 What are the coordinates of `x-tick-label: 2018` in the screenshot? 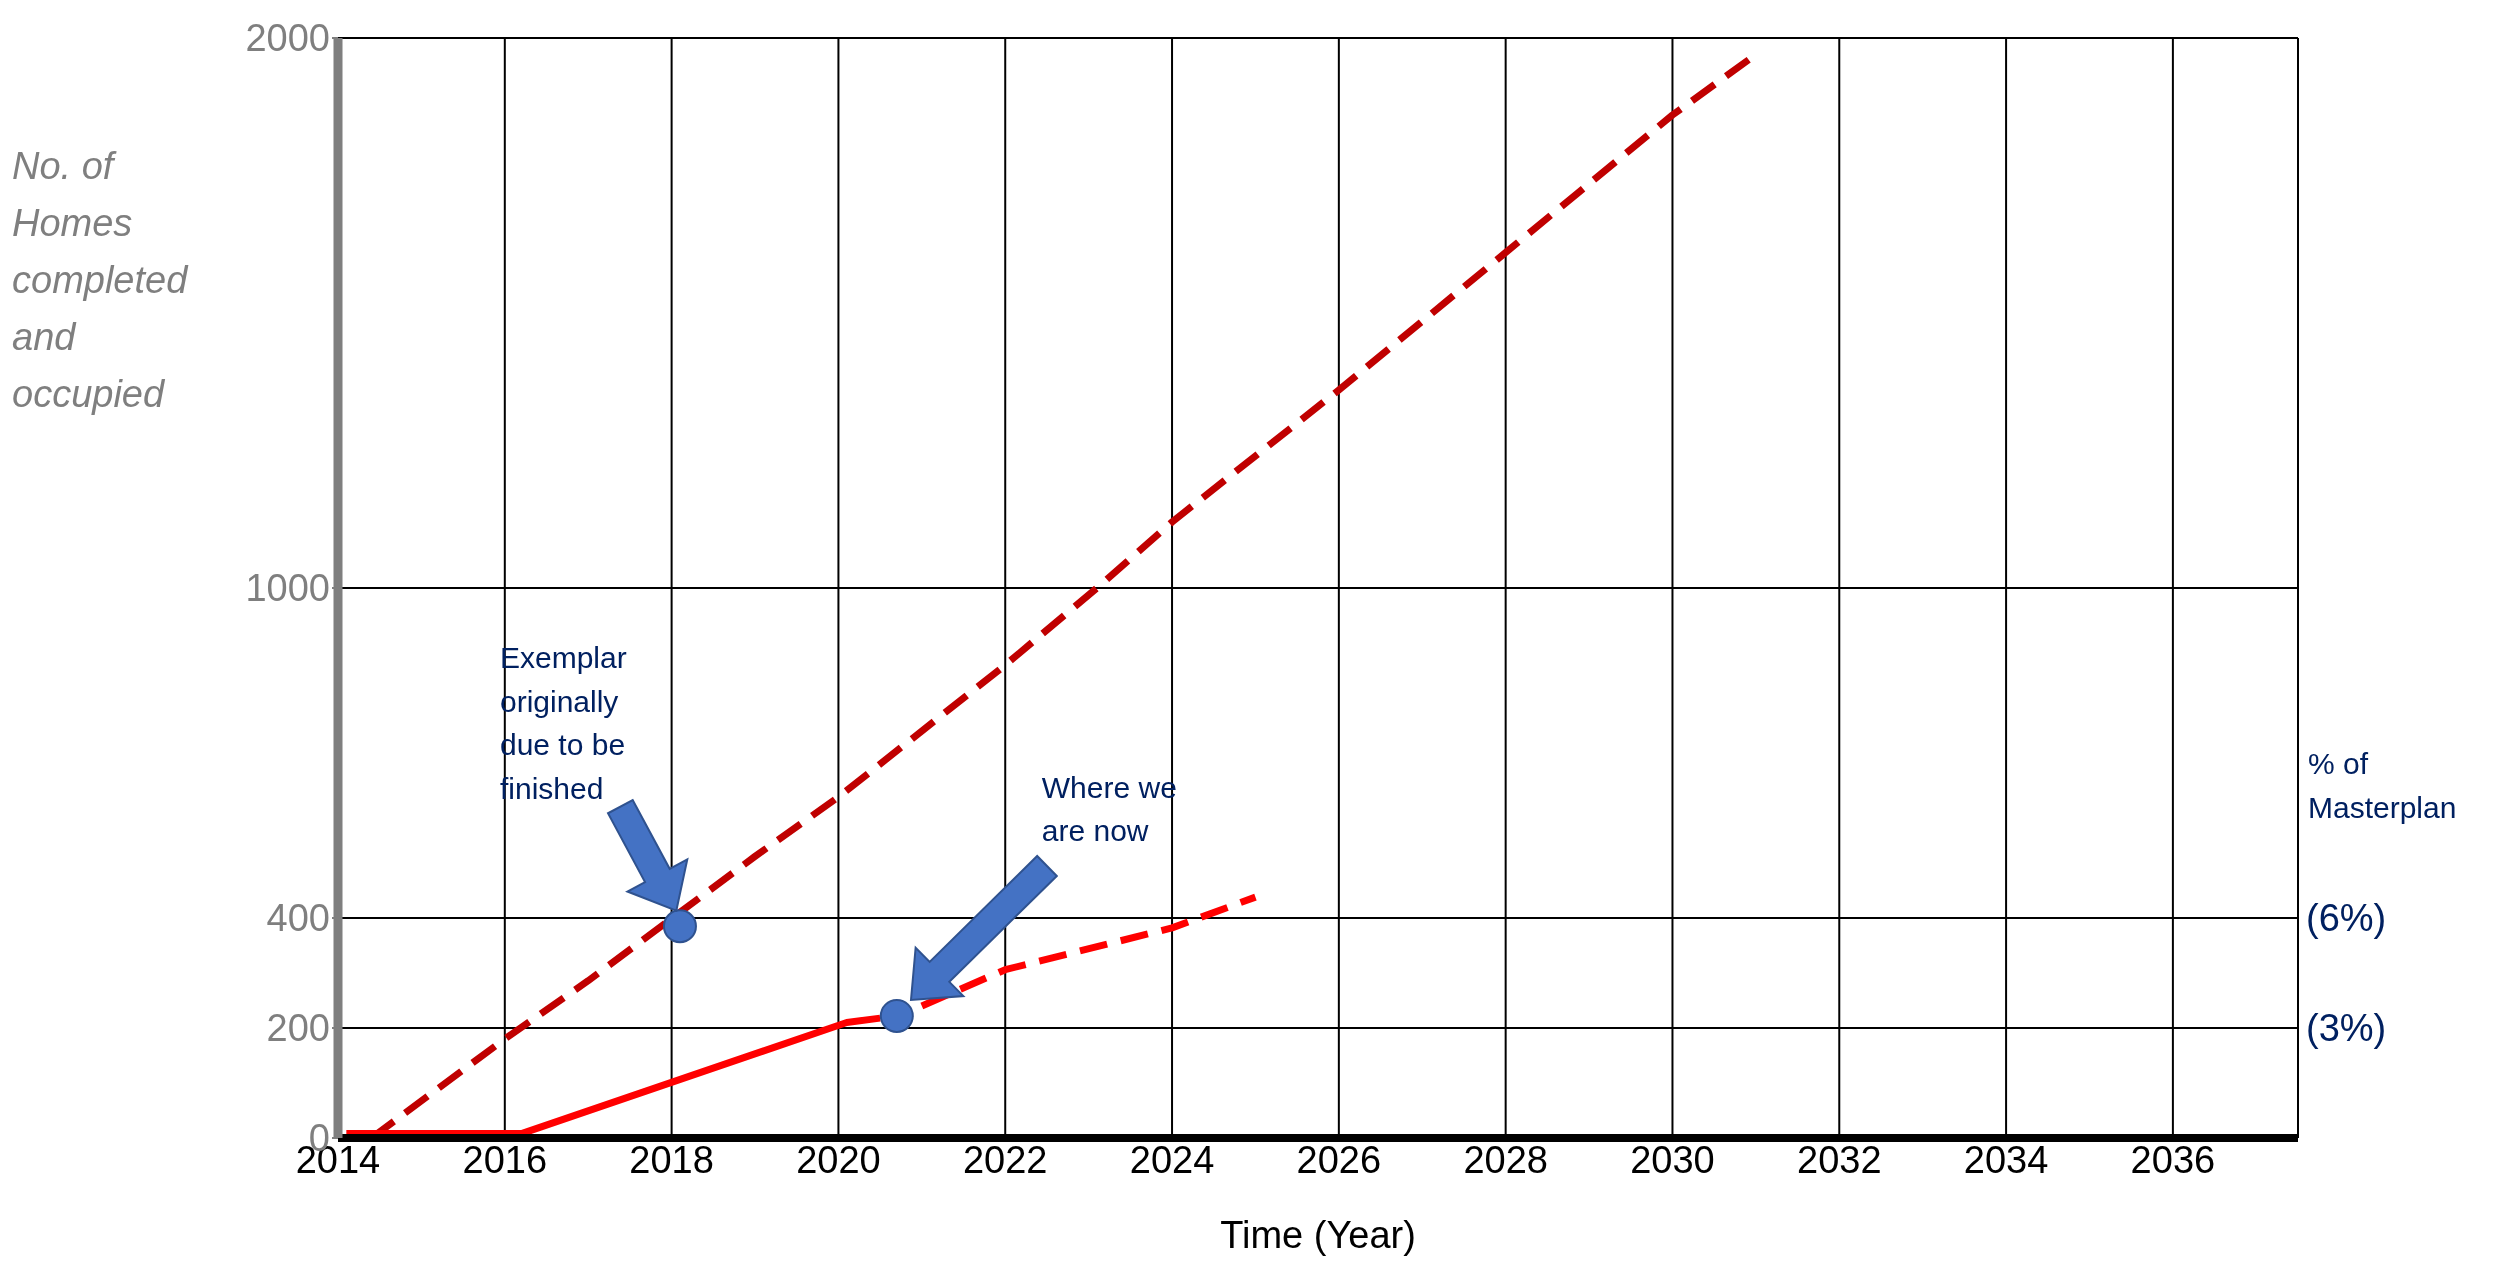 It's located at (671, 1159).